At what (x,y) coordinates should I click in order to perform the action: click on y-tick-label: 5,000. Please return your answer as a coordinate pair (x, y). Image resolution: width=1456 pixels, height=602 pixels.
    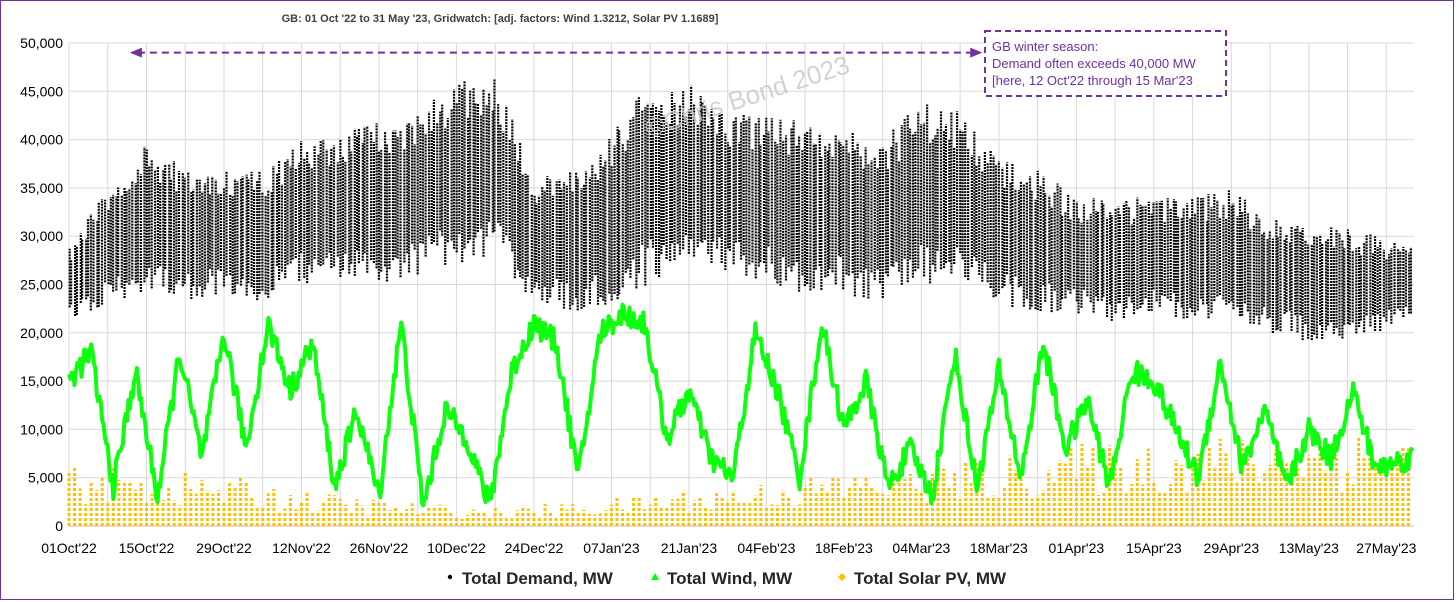
    Looking at the image, I should click on (45, 478).